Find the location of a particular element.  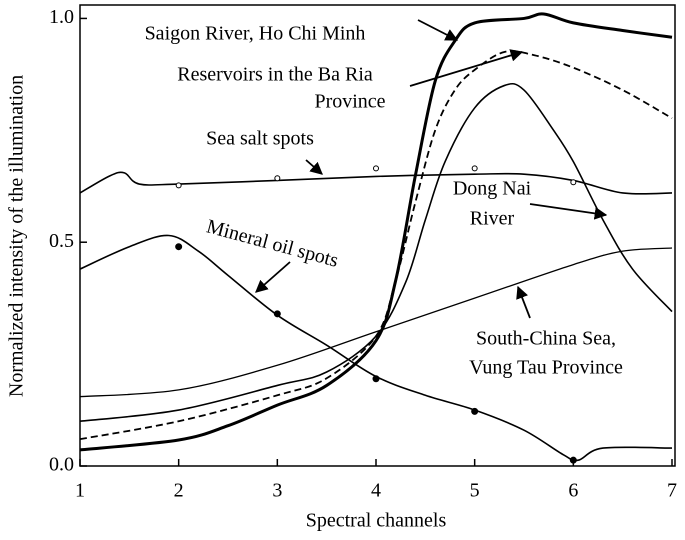

y-axis-label: Normalized intensity of the illumination is located at coordinates (17, 236).